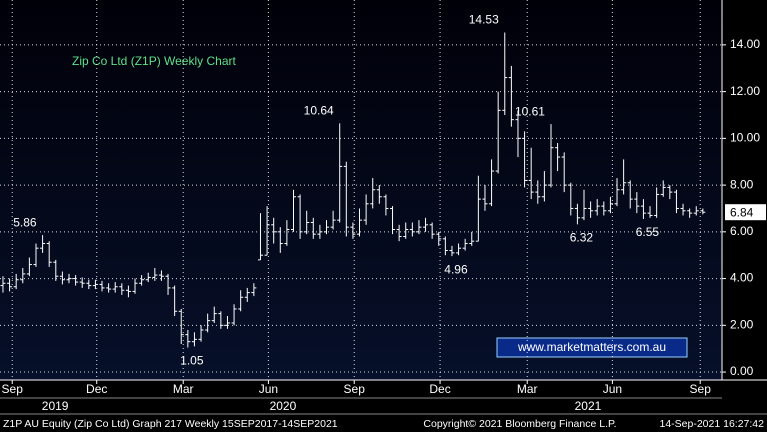  I want to click on watermark-box, so click(592, 347).